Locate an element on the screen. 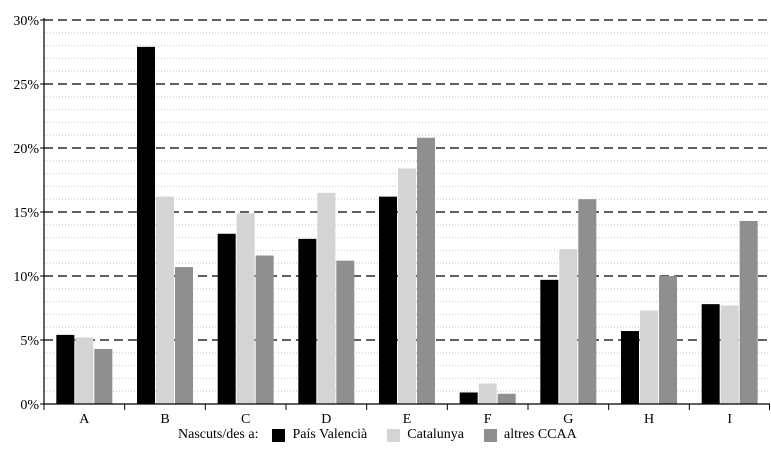 This screenshot has height=449, width=771. legend-label-catalunya: Catalunya is located at coordinates (436, 434).